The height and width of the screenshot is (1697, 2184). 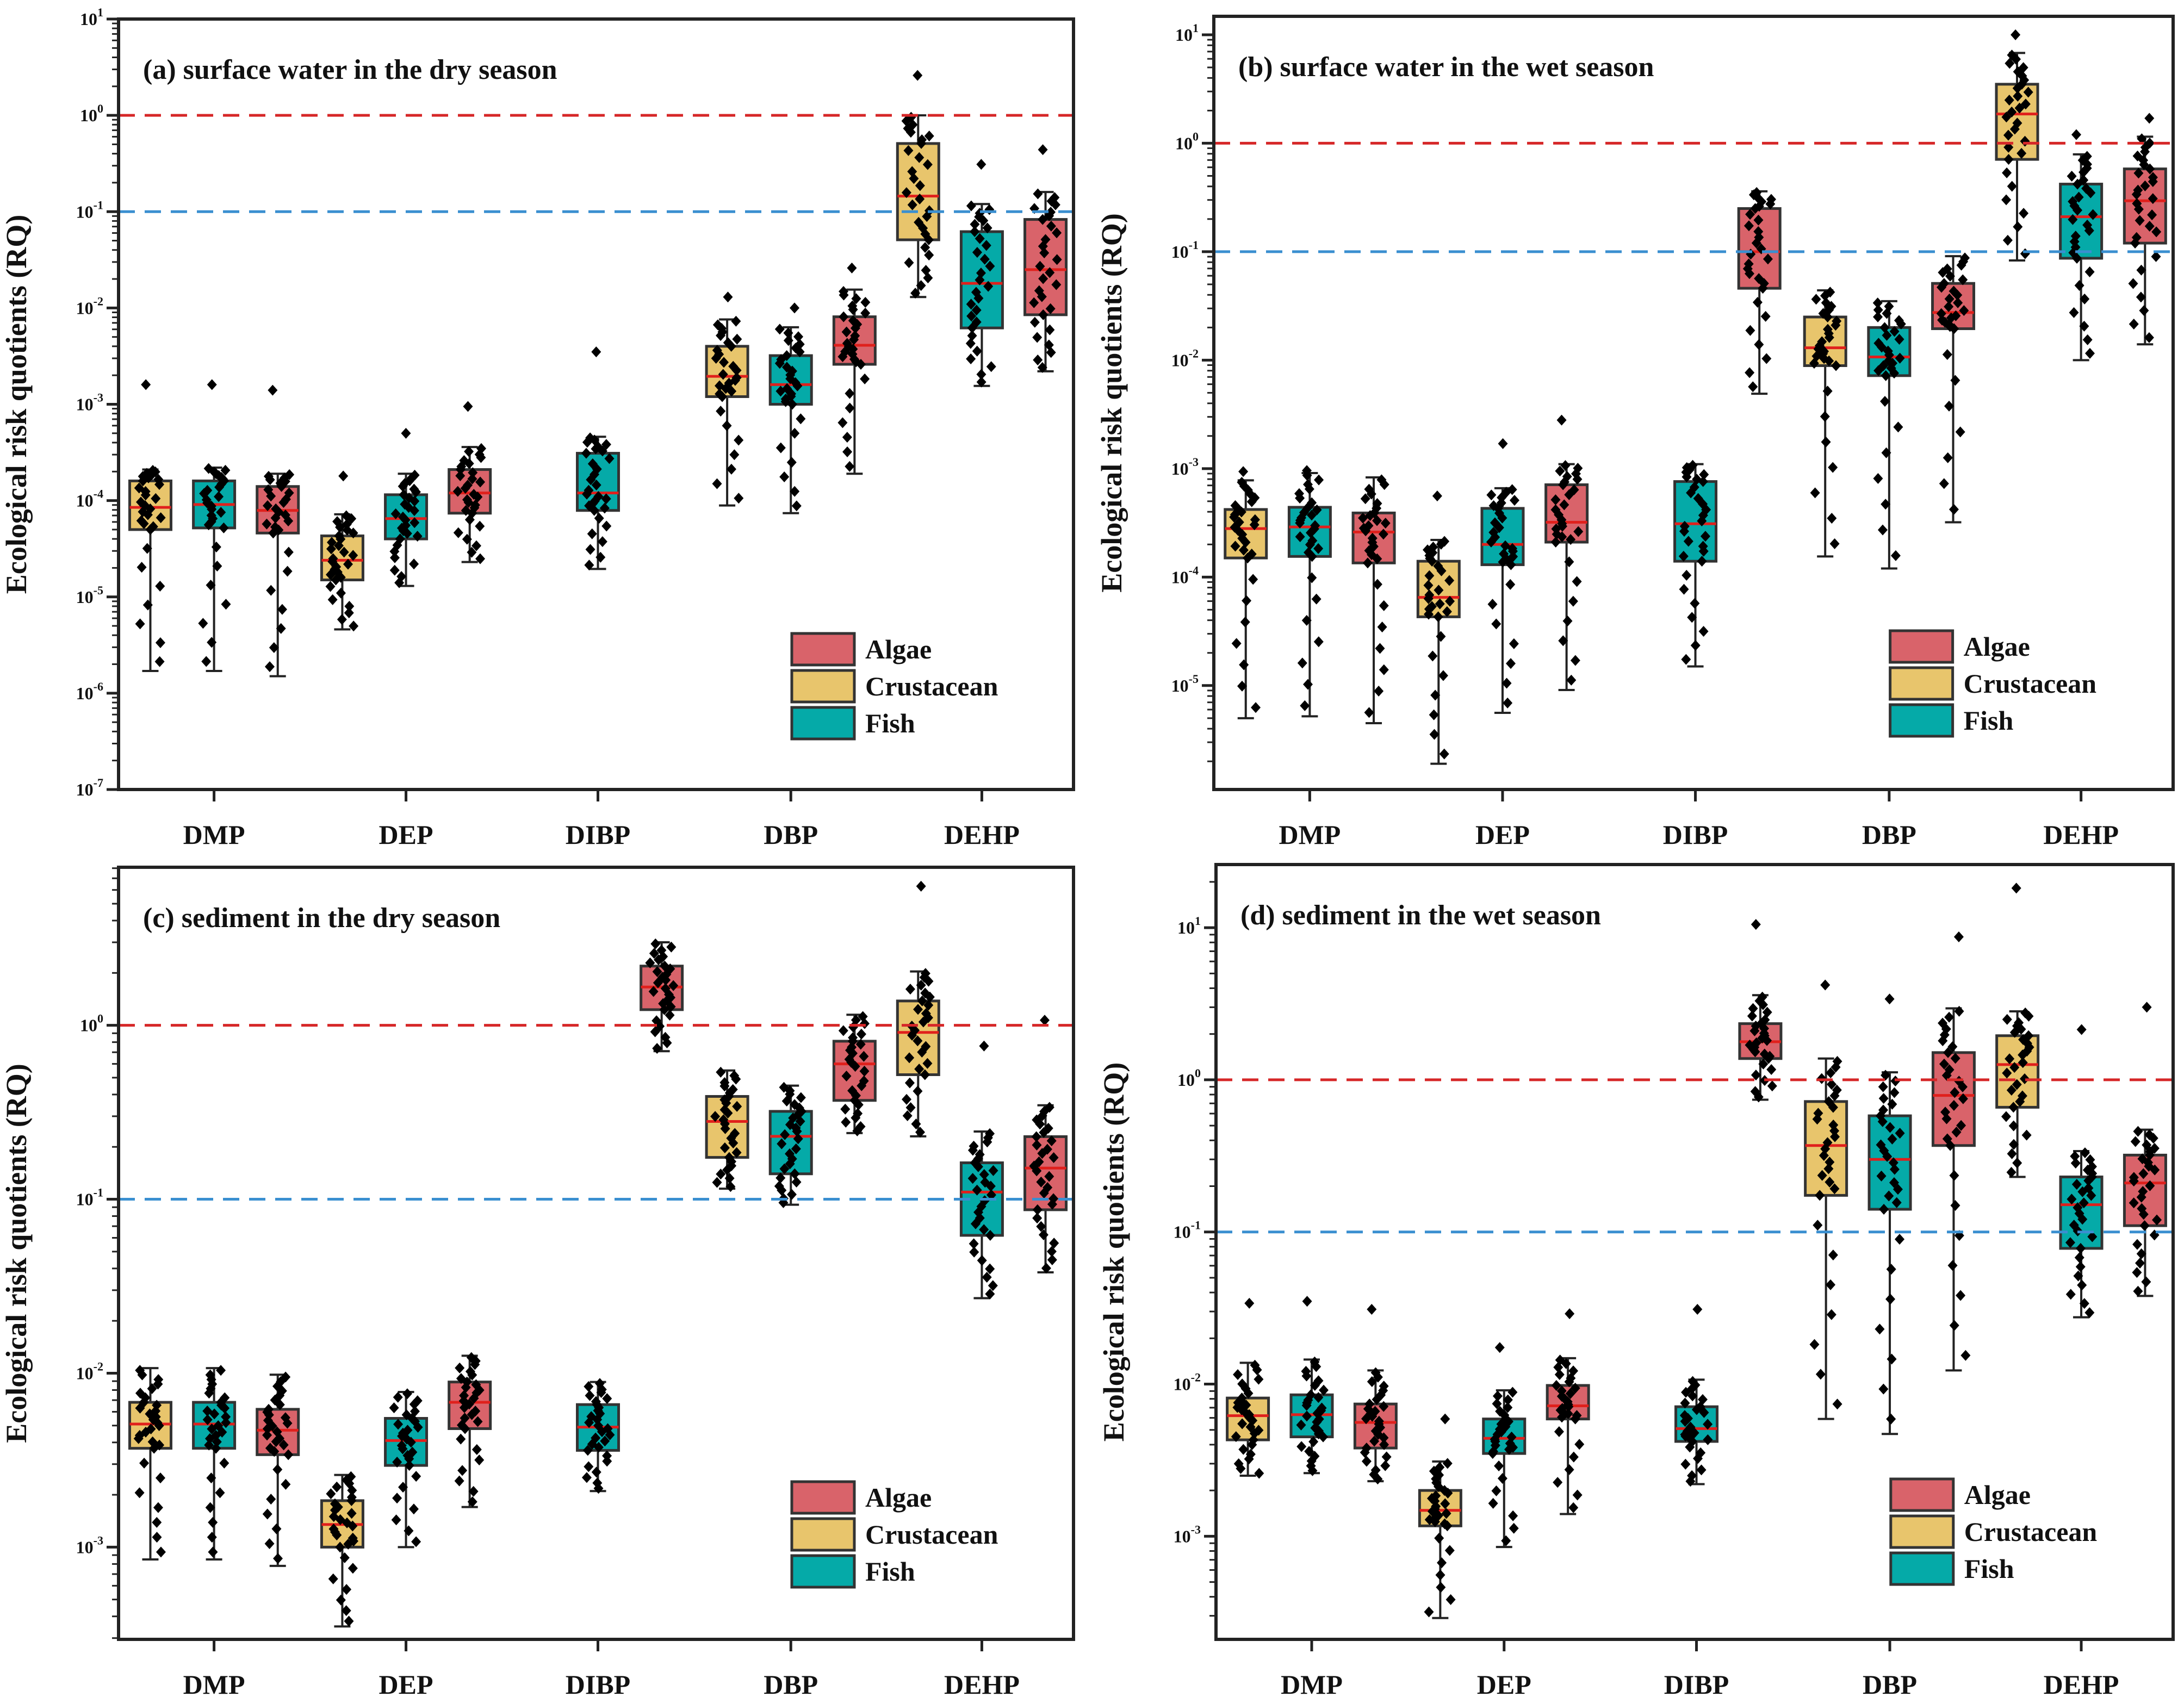 I want to click on box-dep-algae, so click(x=1568, y=1411).